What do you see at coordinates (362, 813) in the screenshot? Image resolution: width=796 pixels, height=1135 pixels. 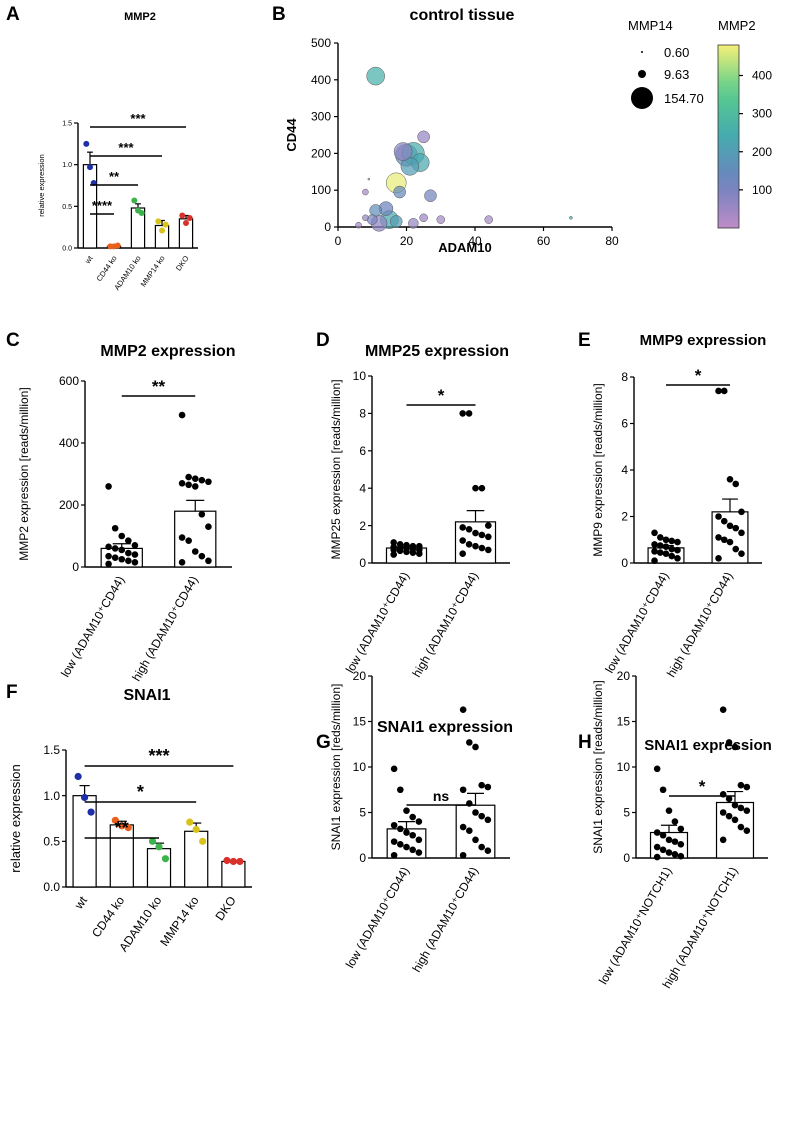 I see `y-tick-label: 5` at bounding box center [362, 813].